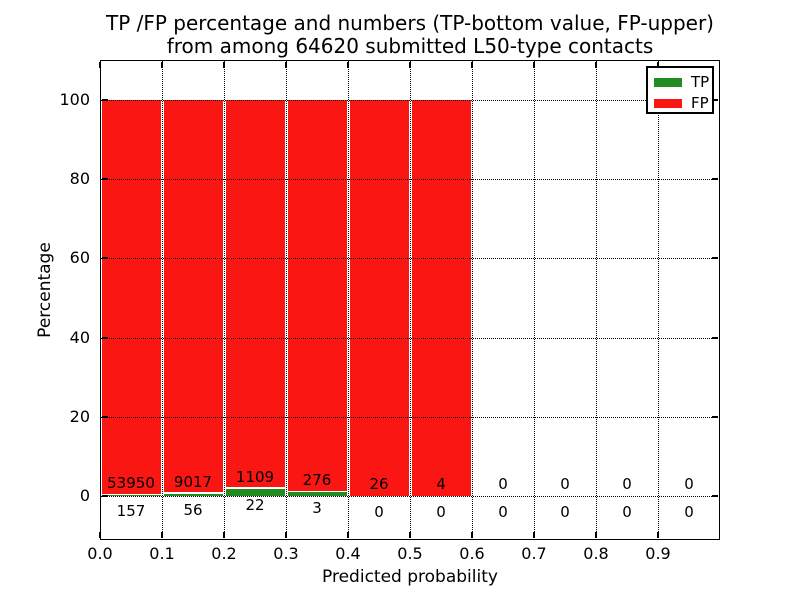 The width and height of the screenshot is (800, 600). I want to click on x-tick-label: 0.1, so click(162, 553).